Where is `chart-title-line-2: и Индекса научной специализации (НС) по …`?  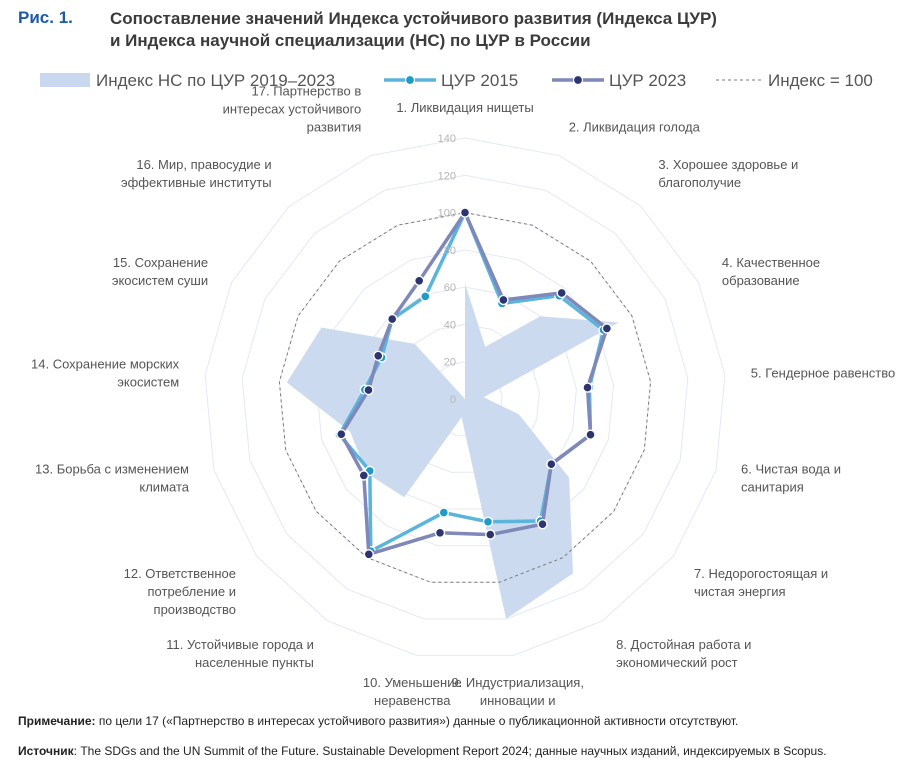
chart-title-line-2: и Индекса научной специализации (НС) по … is located at coordinates (350, 40).